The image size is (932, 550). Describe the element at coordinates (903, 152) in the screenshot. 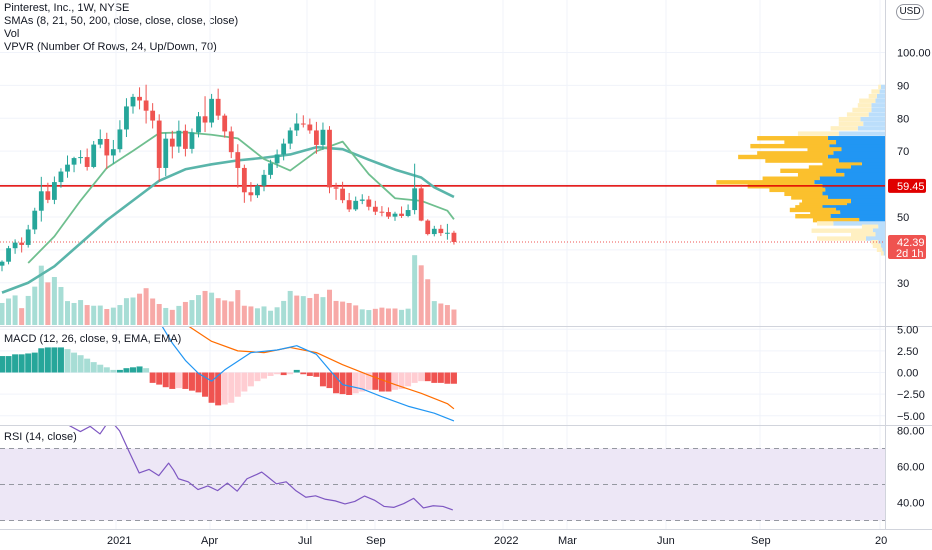

I see `y-axis-tick-label: 70` at that location.